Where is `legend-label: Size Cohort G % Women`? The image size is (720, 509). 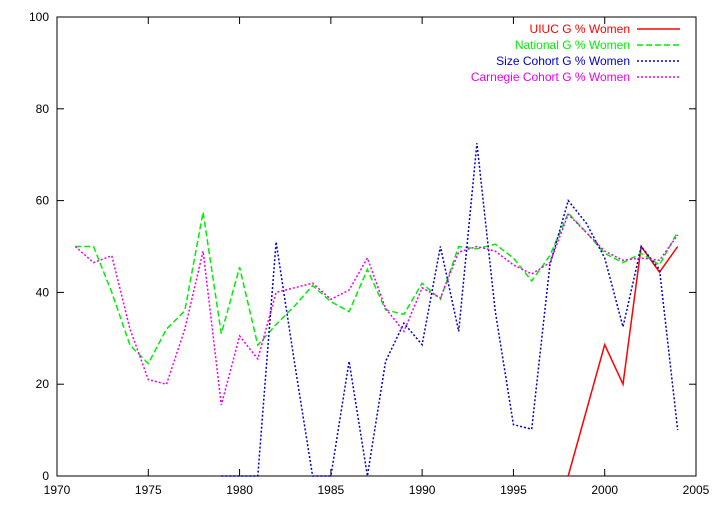 legend-label: Size Cohort G % Women is located at coordinates (563, 61).